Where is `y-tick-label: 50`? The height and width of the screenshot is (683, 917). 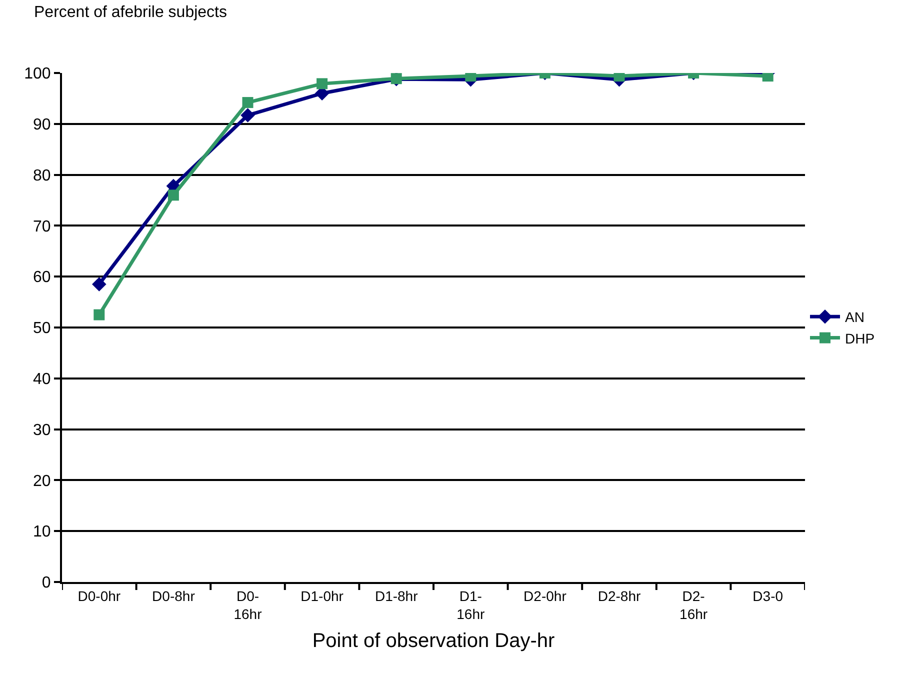 y-tick-label: 50 is located at coordinates (42, 329).